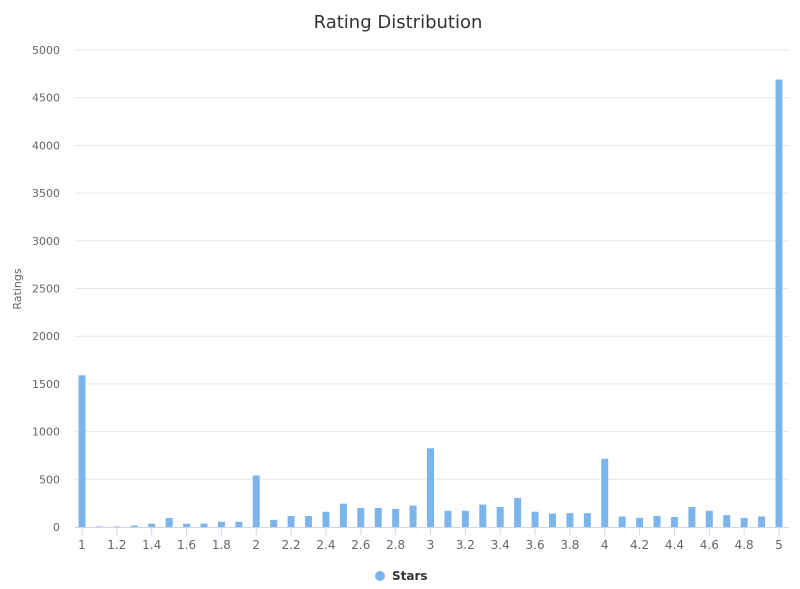 This screenshot has height=589, width=800. I want to click on y-tick-label: 1500, so click(46, 384).